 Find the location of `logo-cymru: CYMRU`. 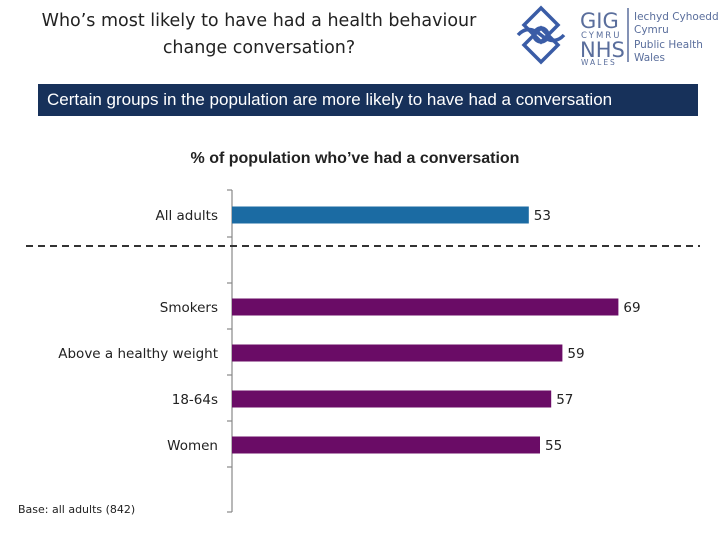

logo-cymru: CYMRU is located at coordinates (601, 36).